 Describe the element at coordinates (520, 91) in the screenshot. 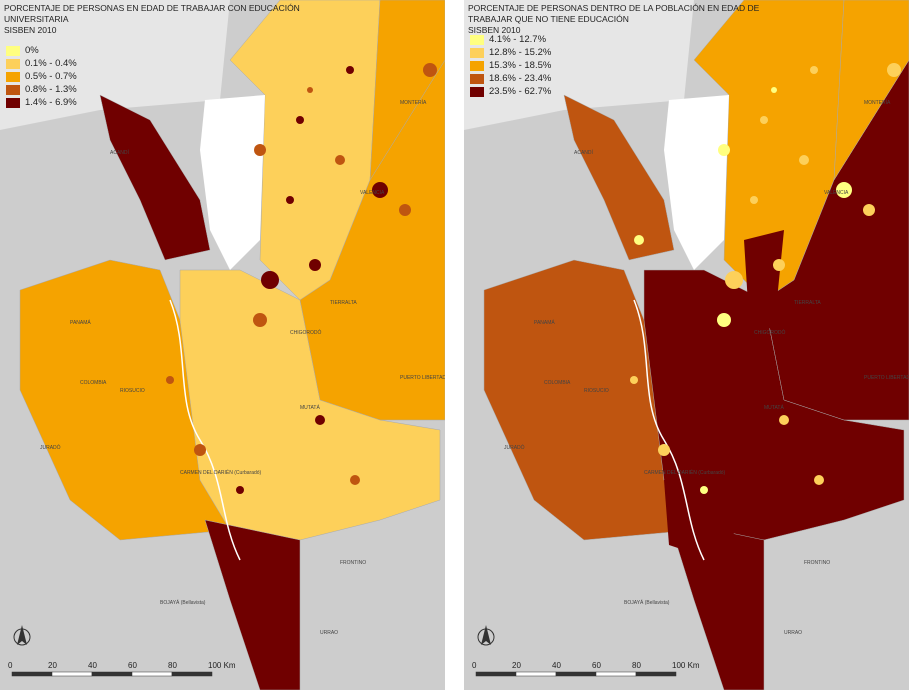

I see `legend-label: 23.5% - 62.7%` at that location.